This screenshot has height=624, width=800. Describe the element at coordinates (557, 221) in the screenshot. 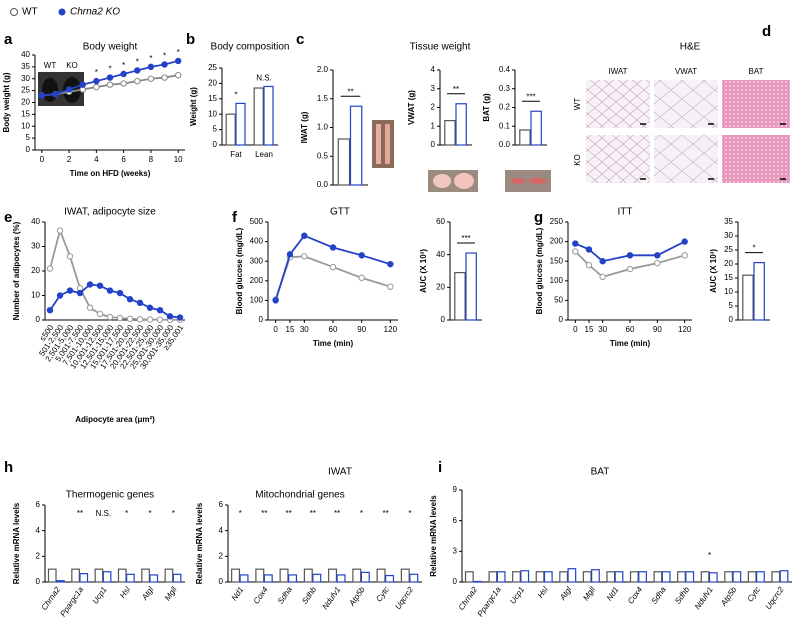

I see `y-tick-label: 250` at that location.